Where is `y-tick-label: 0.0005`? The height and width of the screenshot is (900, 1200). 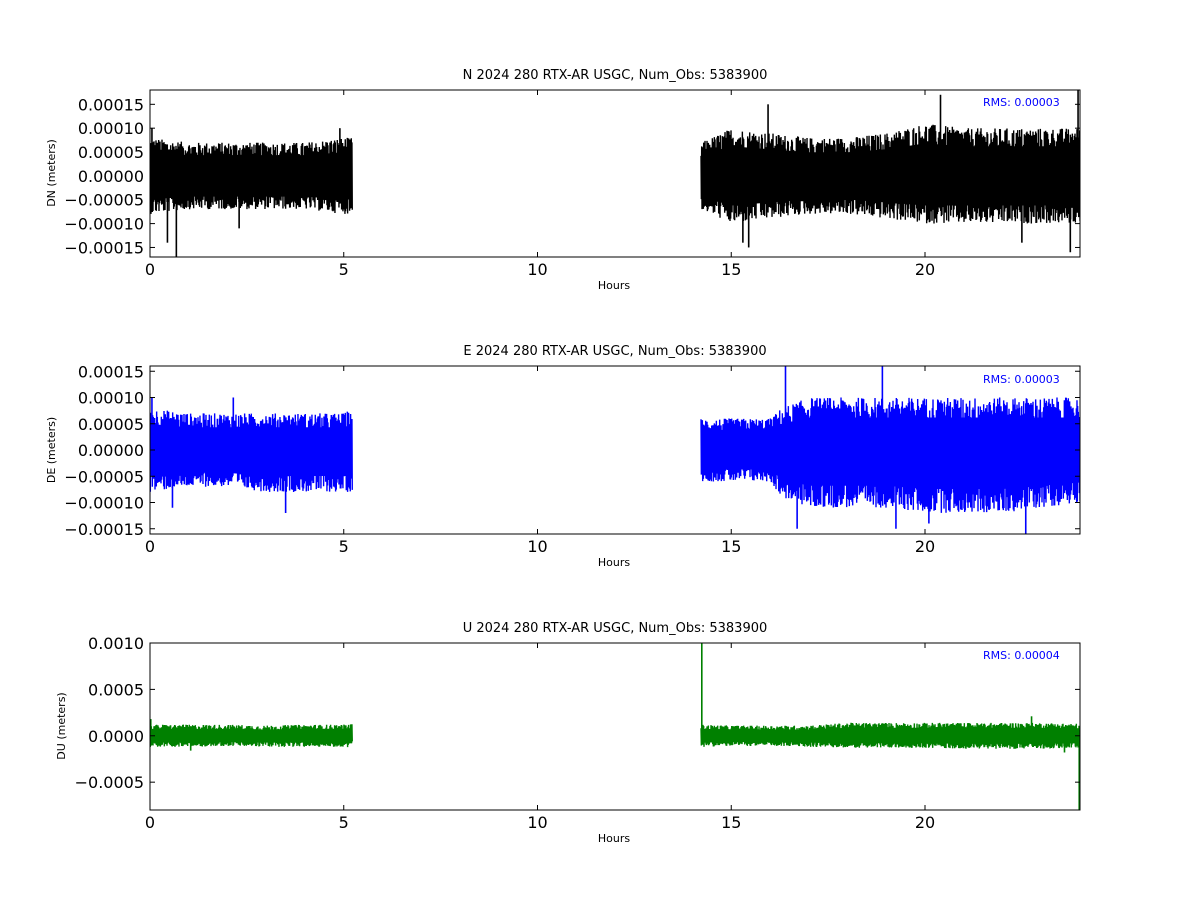
y-tick-label: 0.0005 is located at coordinates (116, 689).